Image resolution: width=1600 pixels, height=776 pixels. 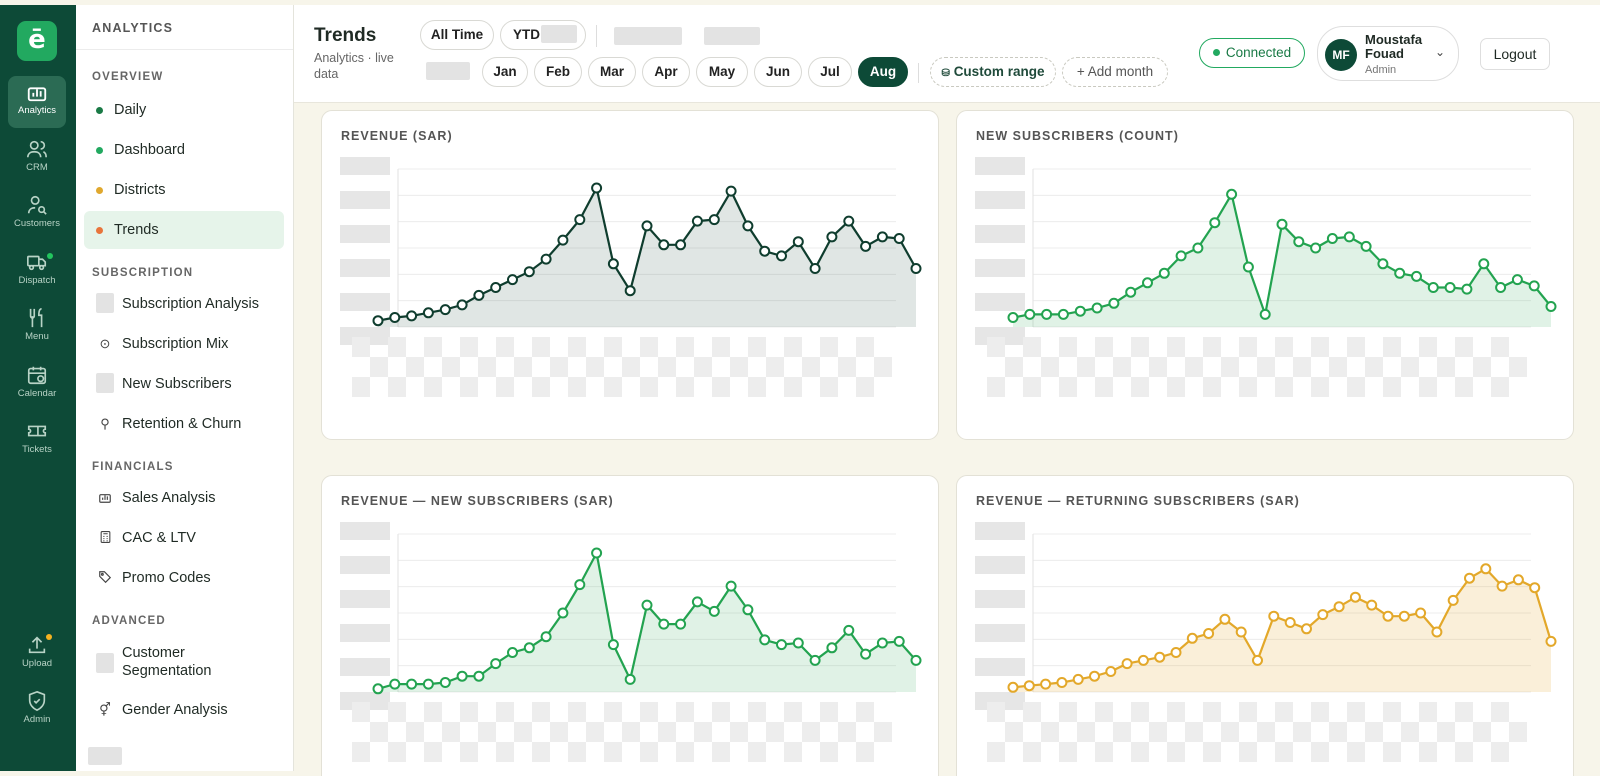 What do you see at coordinates (37, 711) in the screenshot?
I see `rail-item-admin: Admin` at bounding box center [37, 711].